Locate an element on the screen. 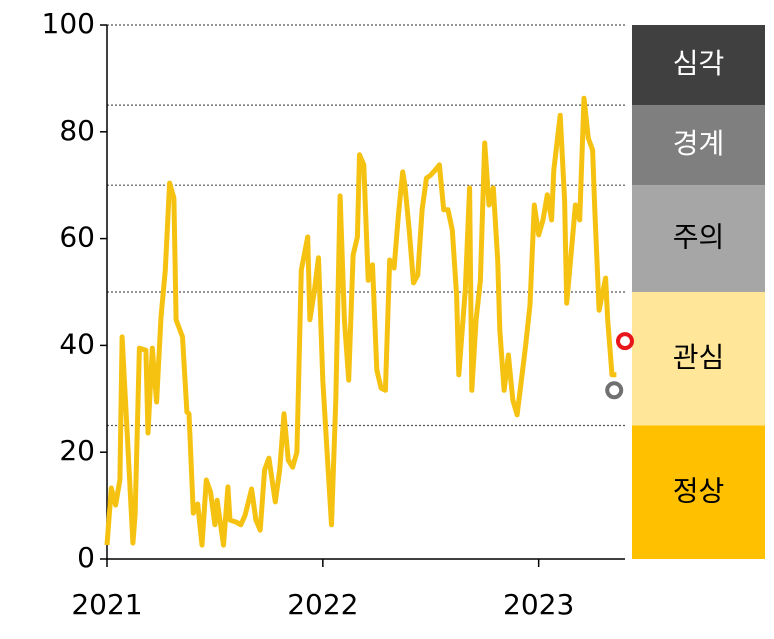 The height and width of the screenshot is (639, 774). band-label: 심각 is located at coordinates (699, 63).